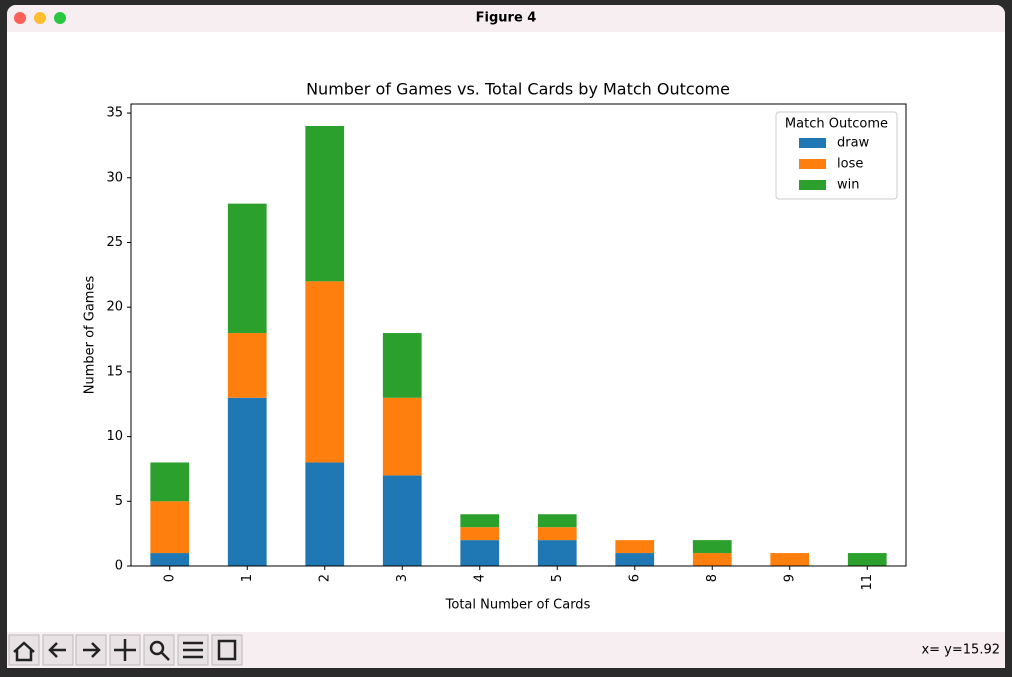  I want to click on y-tick-label: 35, so click(114, 113).